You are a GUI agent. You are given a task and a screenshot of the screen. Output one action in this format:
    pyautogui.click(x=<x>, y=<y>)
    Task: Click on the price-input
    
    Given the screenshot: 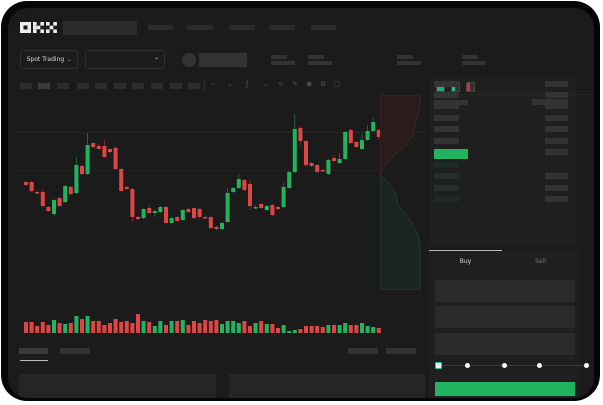 What is the action you would take?
    pyautogui.click(x=505, y=291)
    